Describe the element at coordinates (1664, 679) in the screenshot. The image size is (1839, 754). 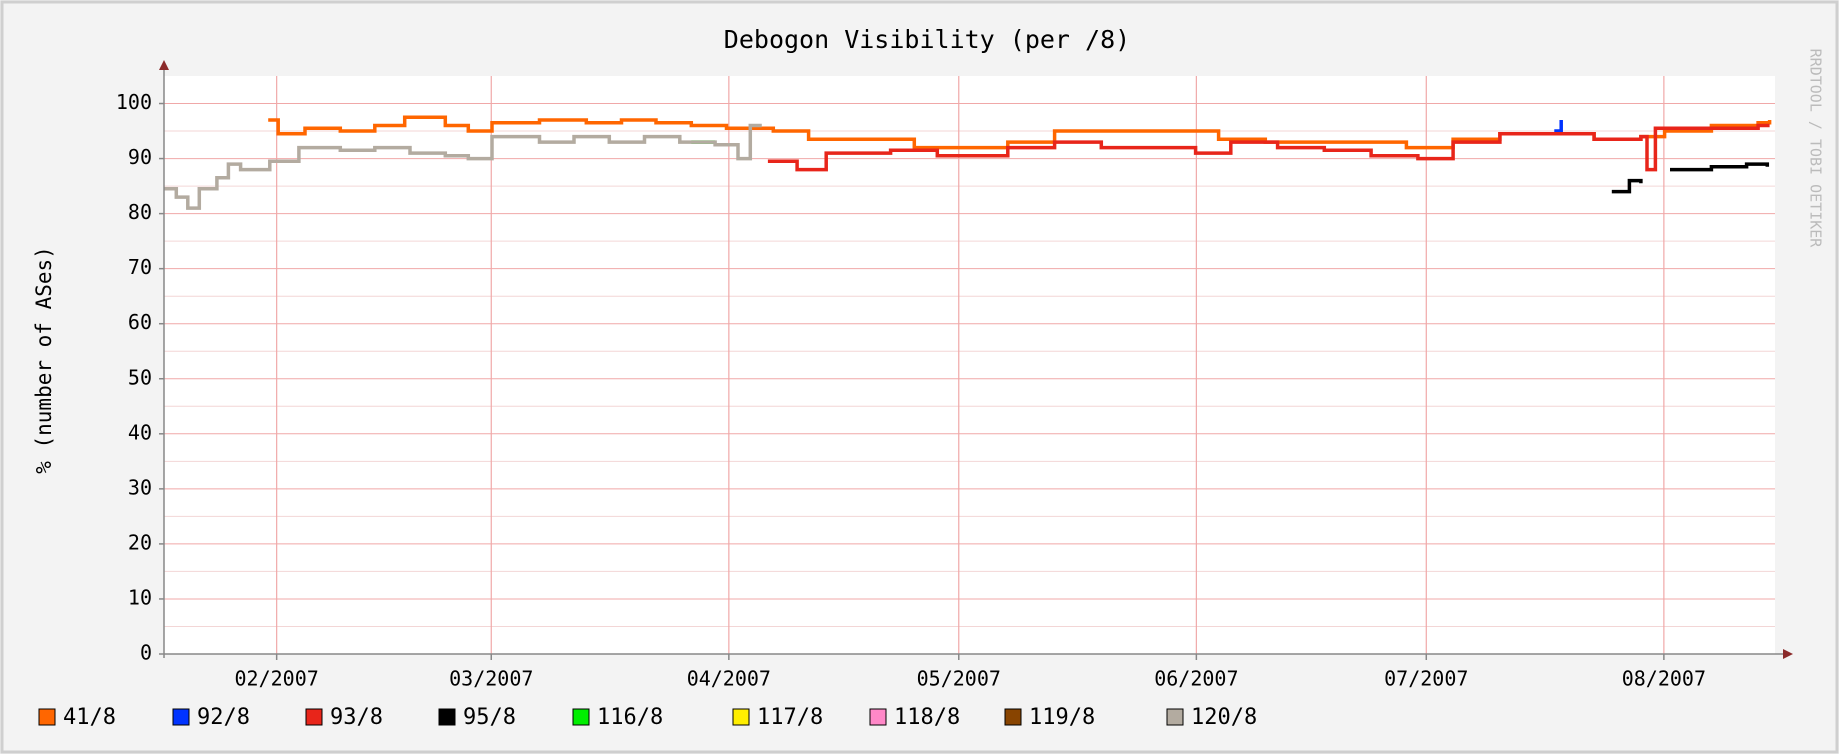
I see `x-tick-label: 08/2007` at that location.